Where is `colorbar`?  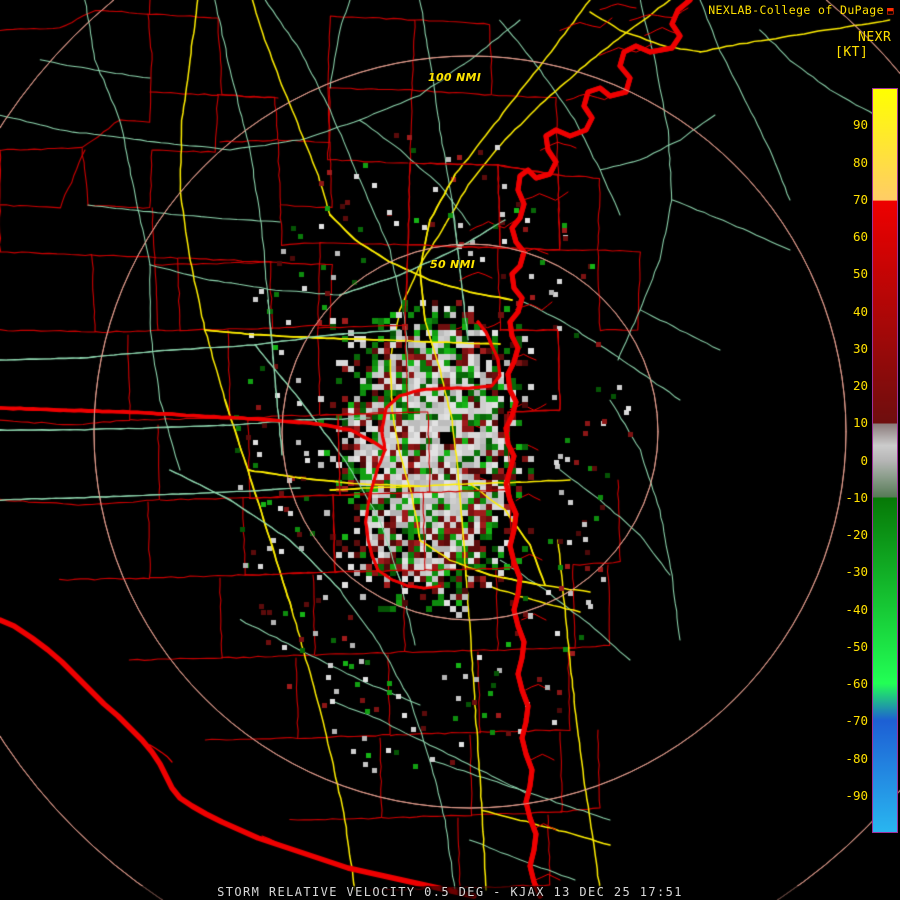 colorbar is located at coordinates (885, 460).